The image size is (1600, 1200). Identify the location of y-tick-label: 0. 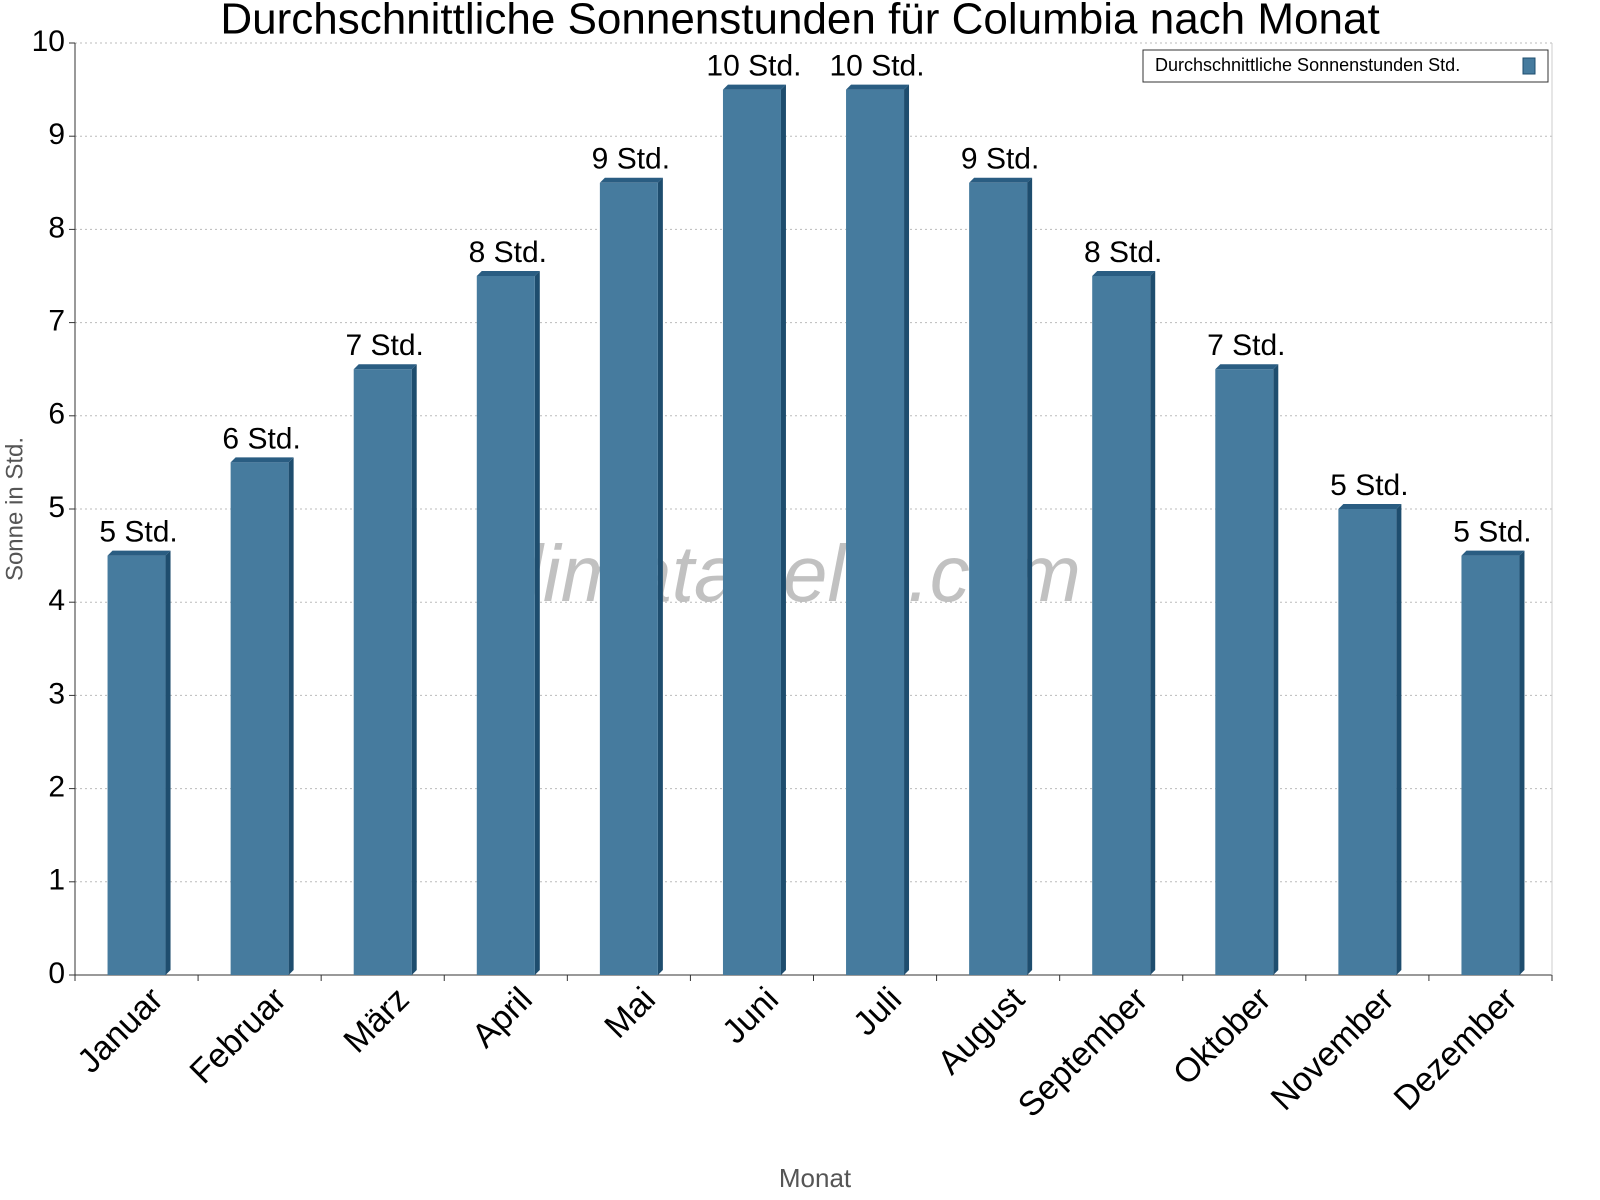
(56, 973).